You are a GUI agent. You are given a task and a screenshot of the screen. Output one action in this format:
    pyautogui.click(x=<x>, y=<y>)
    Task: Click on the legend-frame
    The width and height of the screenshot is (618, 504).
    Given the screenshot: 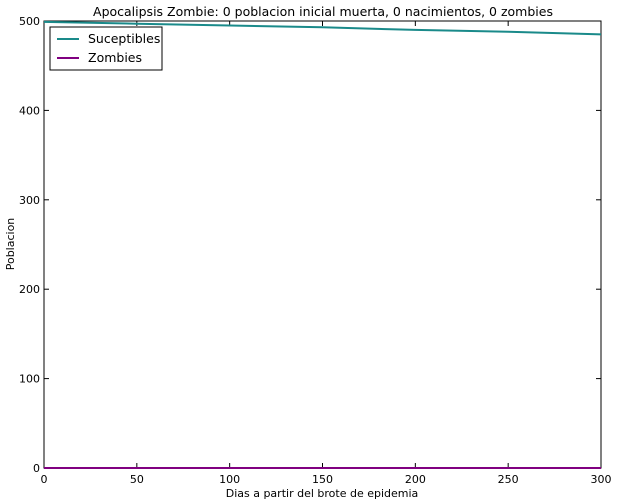 What is the action you would take?
    pyautogui.click(x=106, y=48)
    